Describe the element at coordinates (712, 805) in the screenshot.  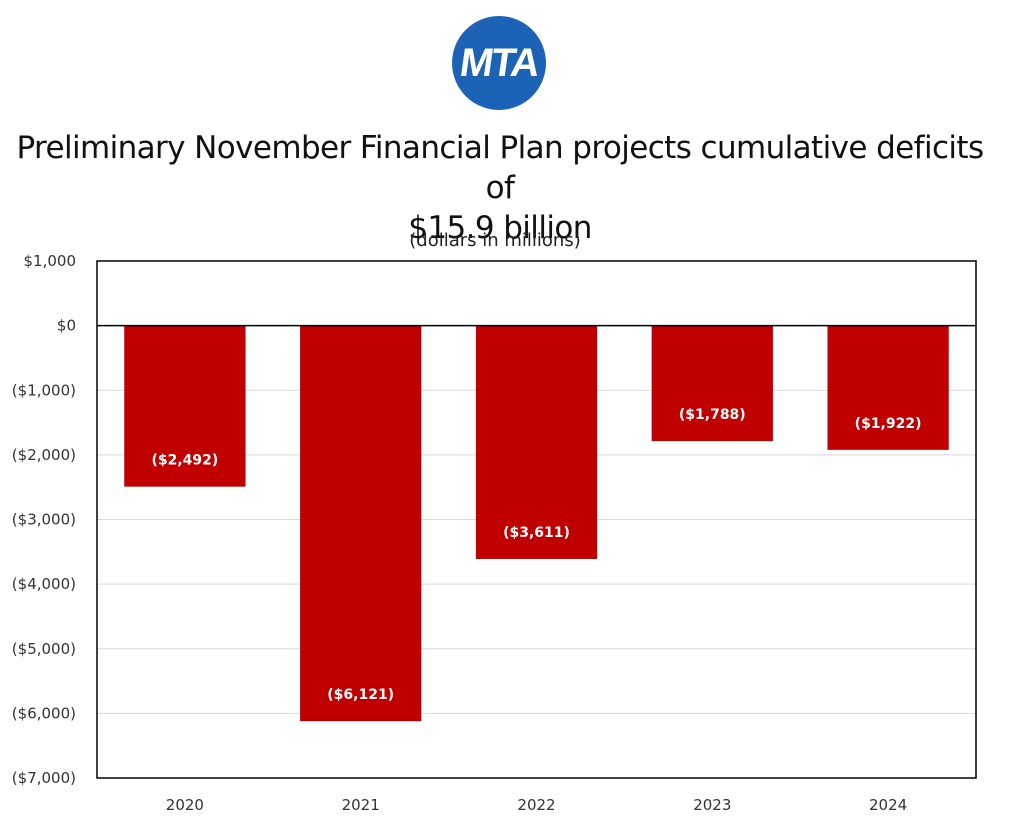
I see `x-tick-label: 2023` at that location.